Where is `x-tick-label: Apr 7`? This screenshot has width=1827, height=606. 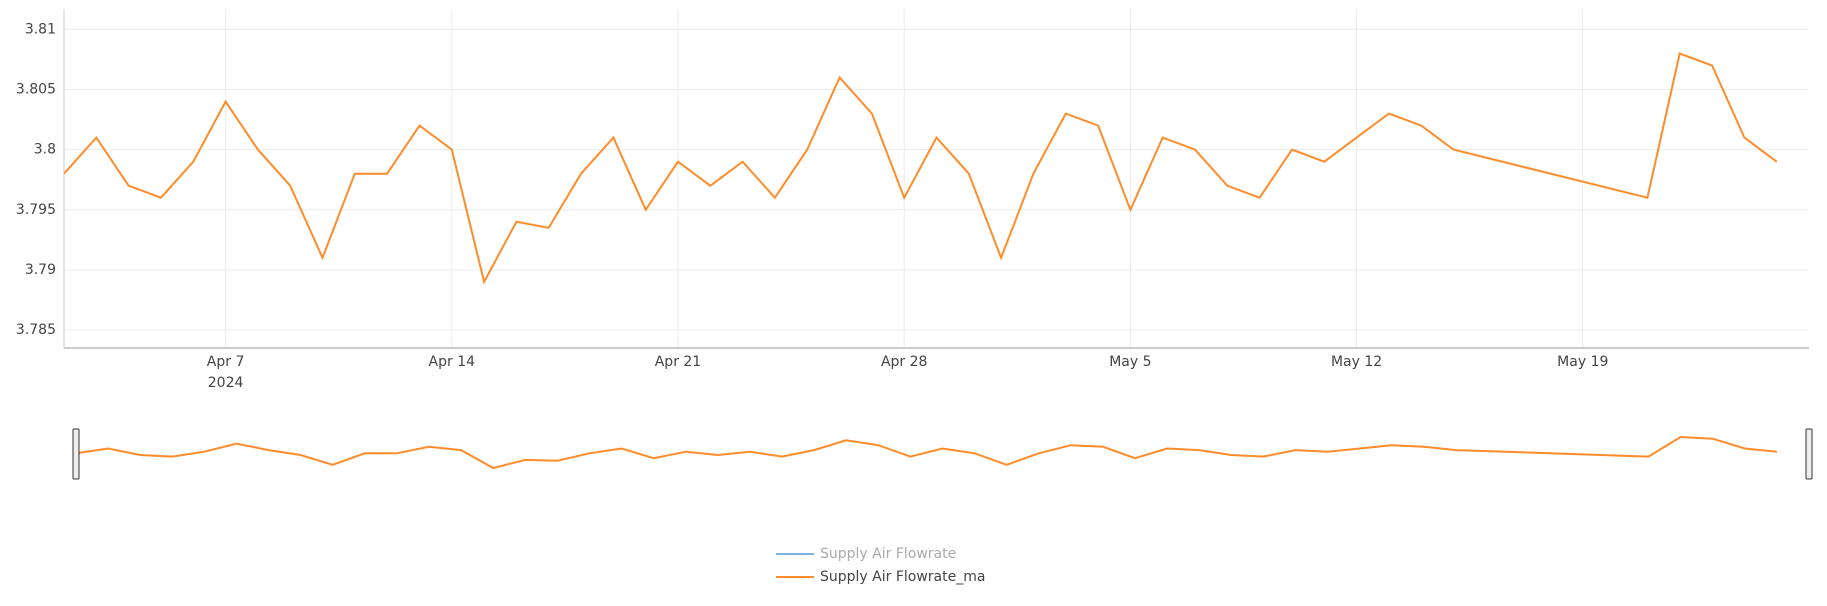
x-tick-label: Apr 7 is located at coordinates (226, 362).